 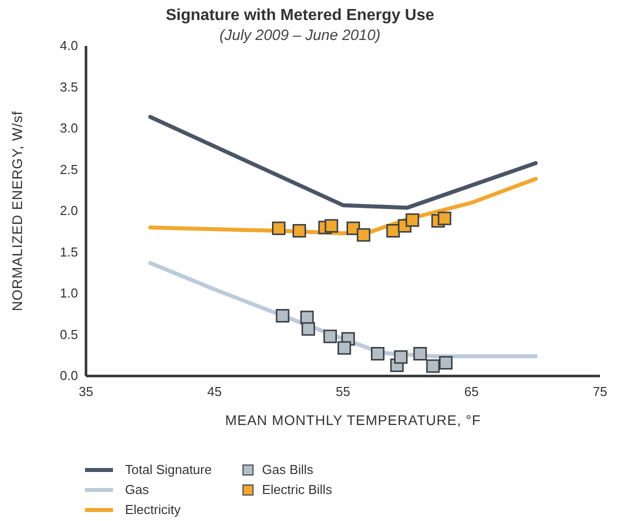 I want to click on legend-label: Gas Bills, so click(x=288, y=469).